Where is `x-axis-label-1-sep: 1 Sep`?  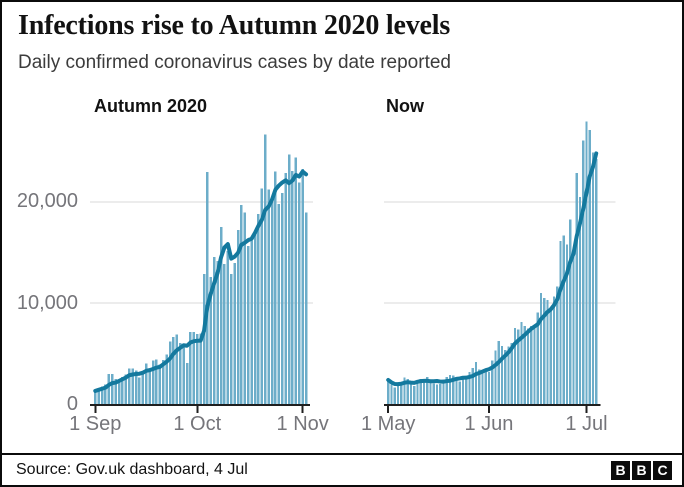 x-axis-label-1-sep: 1 Sep is located at coordinates (95, 424).